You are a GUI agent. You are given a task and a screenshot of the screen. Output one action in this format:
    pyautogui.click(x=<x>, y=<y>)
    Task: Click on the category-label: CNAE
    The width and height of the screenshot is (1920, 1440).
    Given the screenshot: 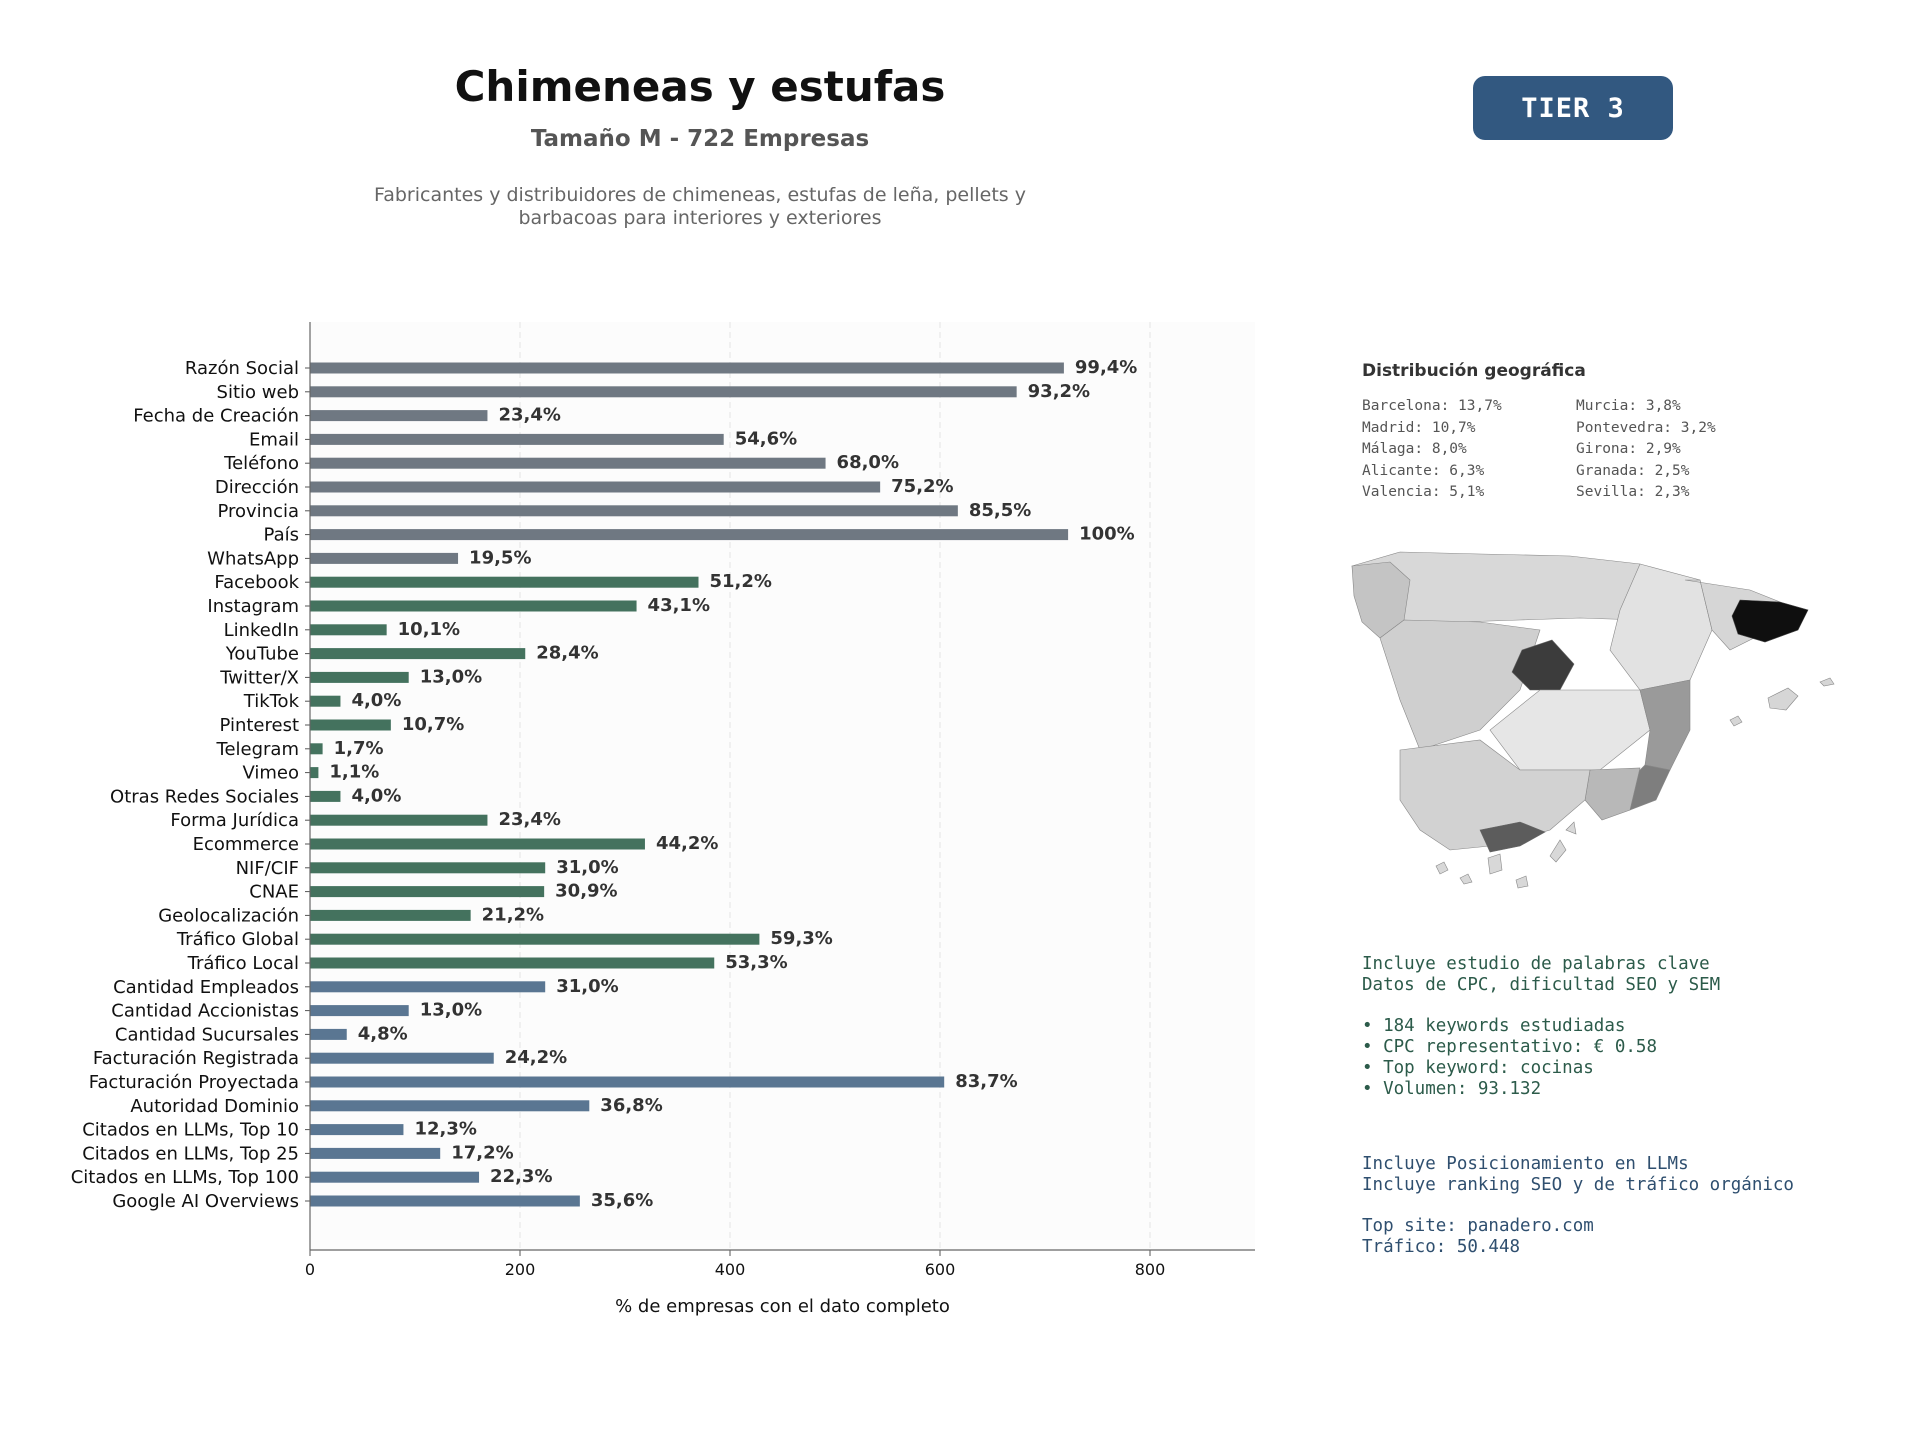 What is the action you would take?
    pyautogui.click(x=274, y=892)
    